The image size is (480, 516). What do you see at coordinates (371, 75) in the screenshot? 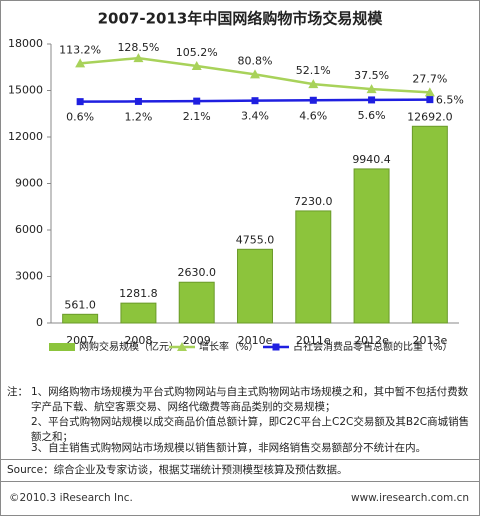
I see `data-label: 37.5%` at bounding box center [371, 75].